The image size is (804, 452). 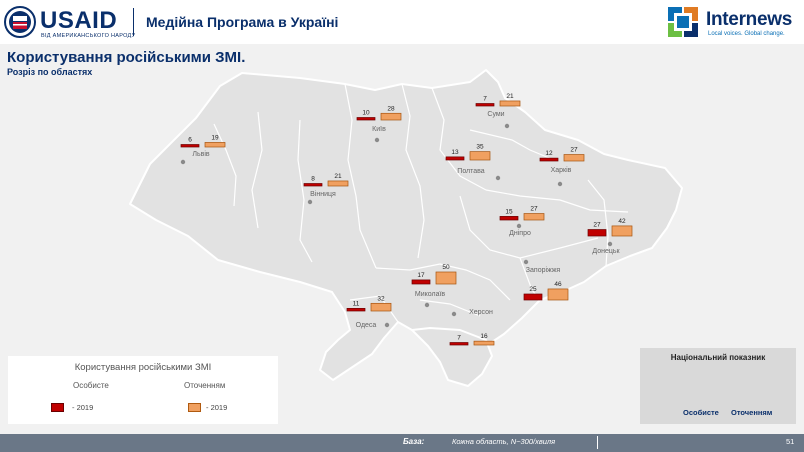 What do you see at coordinates (79, 20) in the screenshot?
I see `usaid-wordmark: USAID` at bounding box center [79, 20].